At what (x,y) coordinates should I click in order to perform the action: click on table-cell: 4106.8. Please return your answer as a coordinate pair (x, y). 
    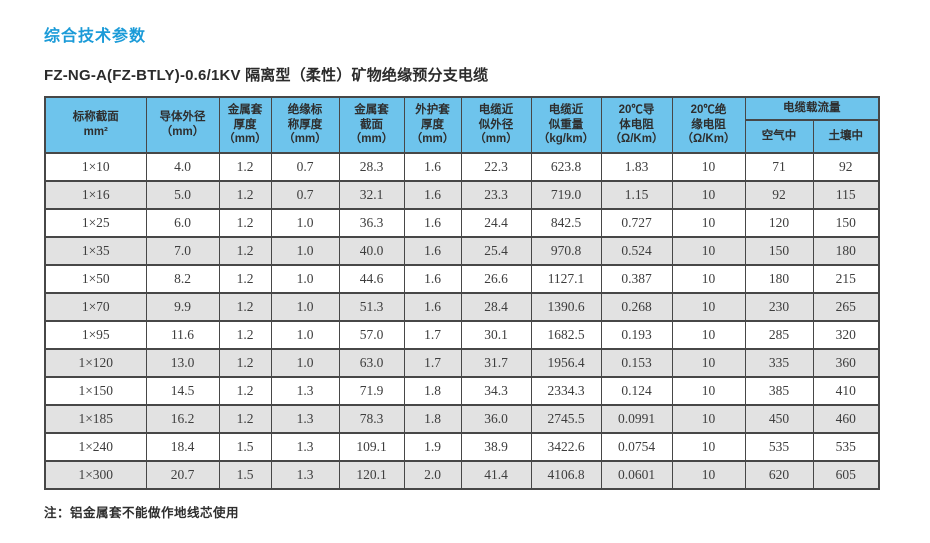
    Looking at the image, I should click on (566, 474).